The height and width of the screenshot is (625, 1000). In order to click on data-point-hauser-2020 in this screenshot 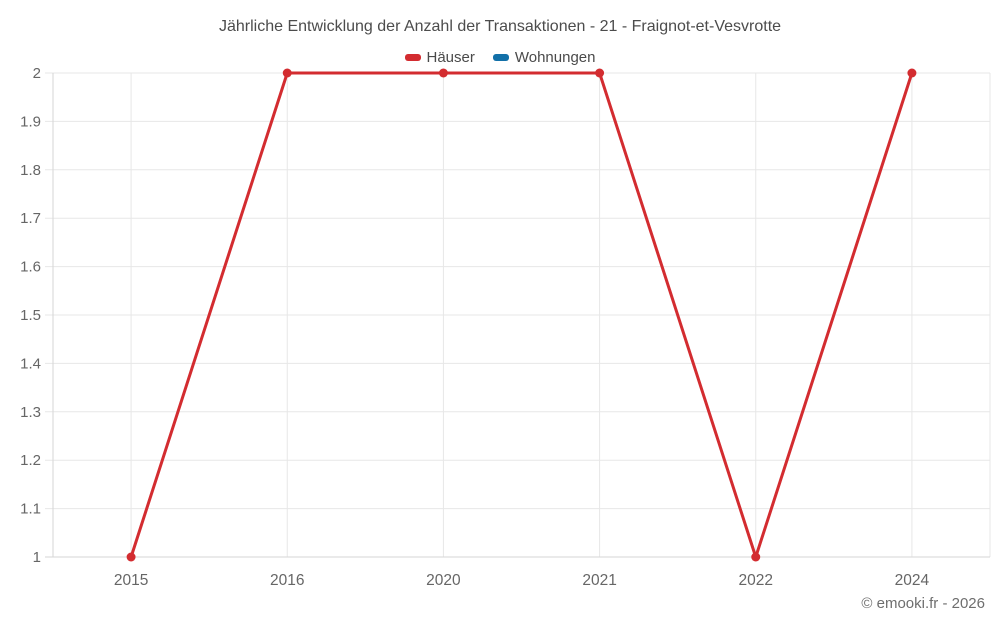, I will do `click(443, 73)`.